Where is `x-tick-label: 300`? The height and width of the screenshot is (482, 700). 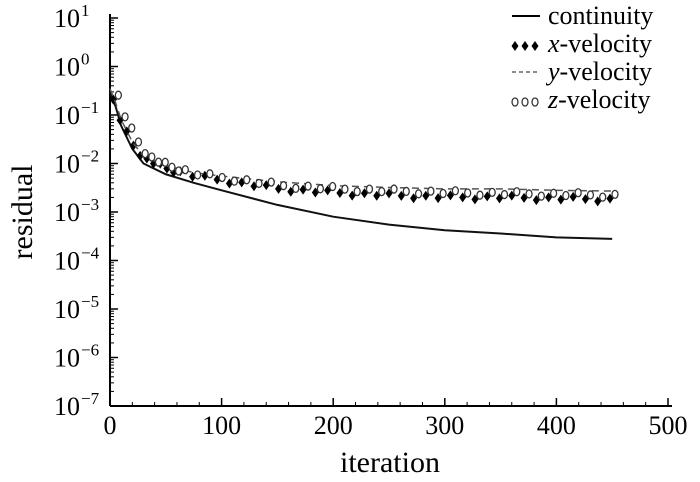
x-tick-label: 300 is located at coordinates (444, 425).